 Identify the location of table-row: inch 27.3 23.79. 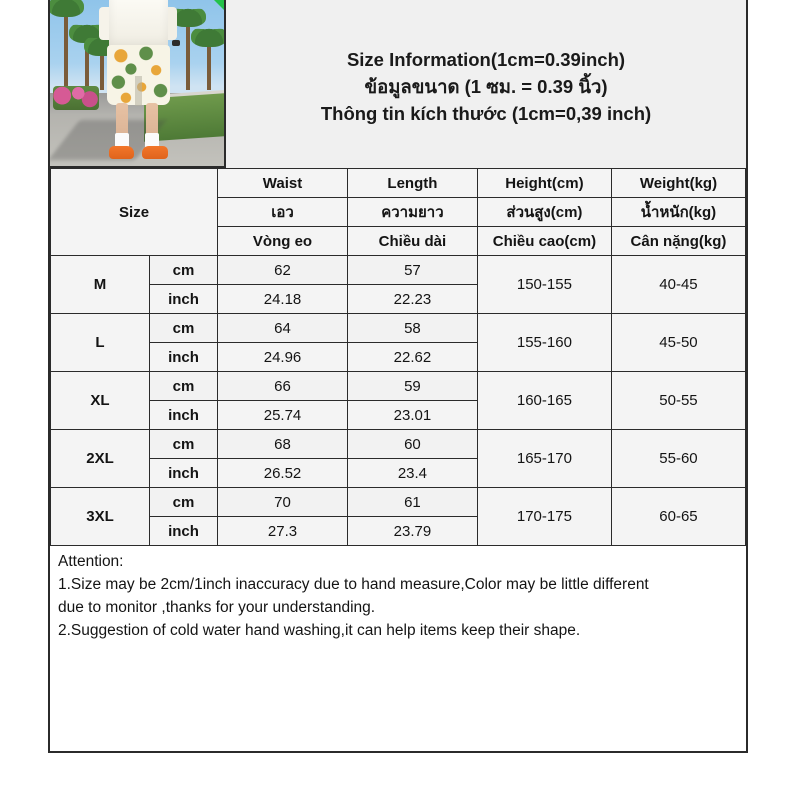
(398, 531).